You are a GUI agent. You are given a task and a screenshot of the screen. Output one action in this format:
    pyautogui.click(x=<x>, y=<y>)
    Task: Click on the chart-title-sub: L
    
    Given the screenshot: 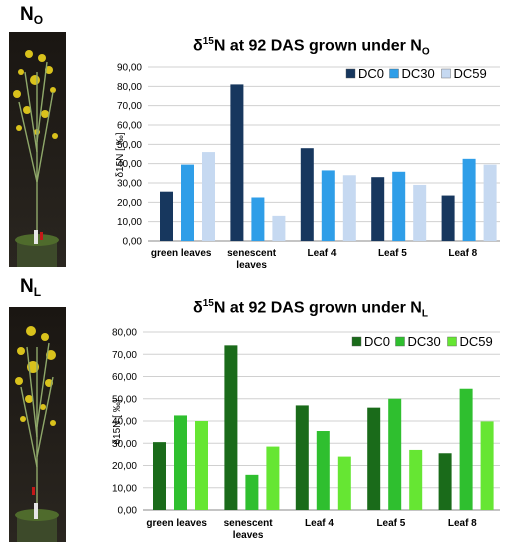 What is the action you would take?
    pyautogui.click(x=424, y=314)
    